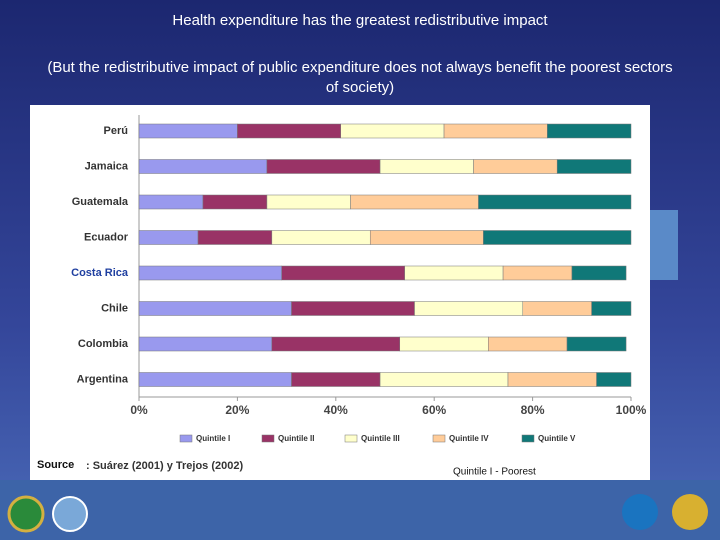  Describe the element at coordinates (631, 410) in the screenshot. I see `x-tick-label: 100%` at that location.